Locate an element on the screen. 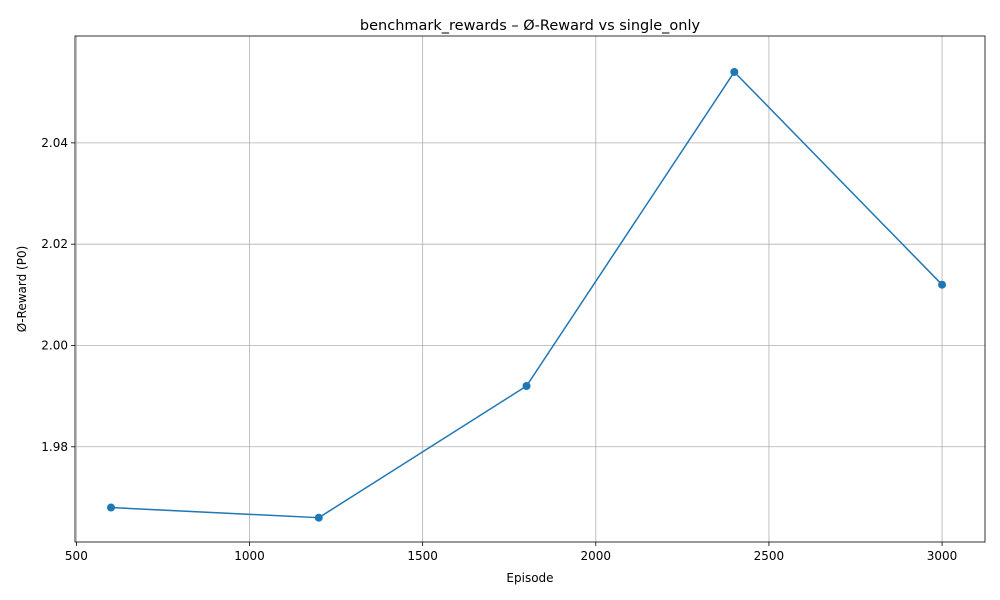 The width and height of the screenshot is (1000, 600). y-tick-label: 1.98 is located at coordinates (54, 447).